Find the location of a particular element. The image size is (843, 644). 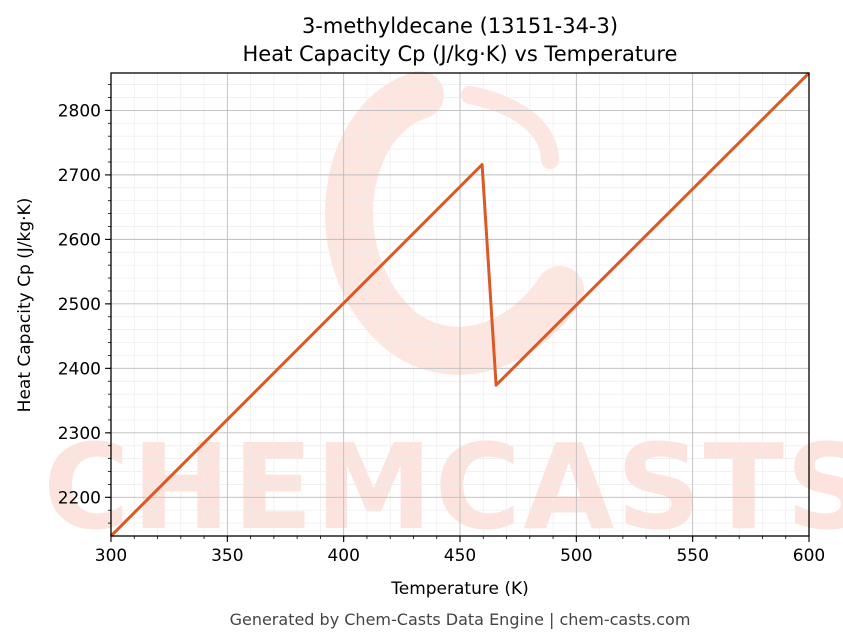

x-tick-label: 500 is located at coordinates (576, 556).